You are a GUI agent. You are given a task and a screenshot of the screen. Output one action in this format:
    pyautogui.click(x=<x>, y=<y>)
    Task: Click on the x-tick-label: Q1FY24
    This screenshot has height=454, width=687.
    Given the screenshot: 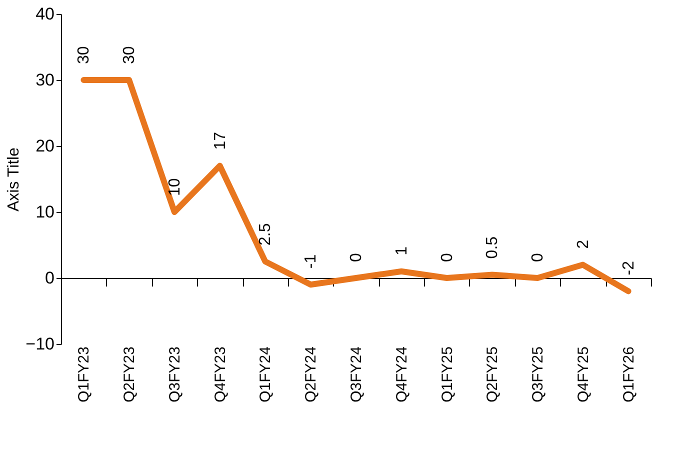 What is the action you would take?
    pyautogui.click(x=265, y=374)
    